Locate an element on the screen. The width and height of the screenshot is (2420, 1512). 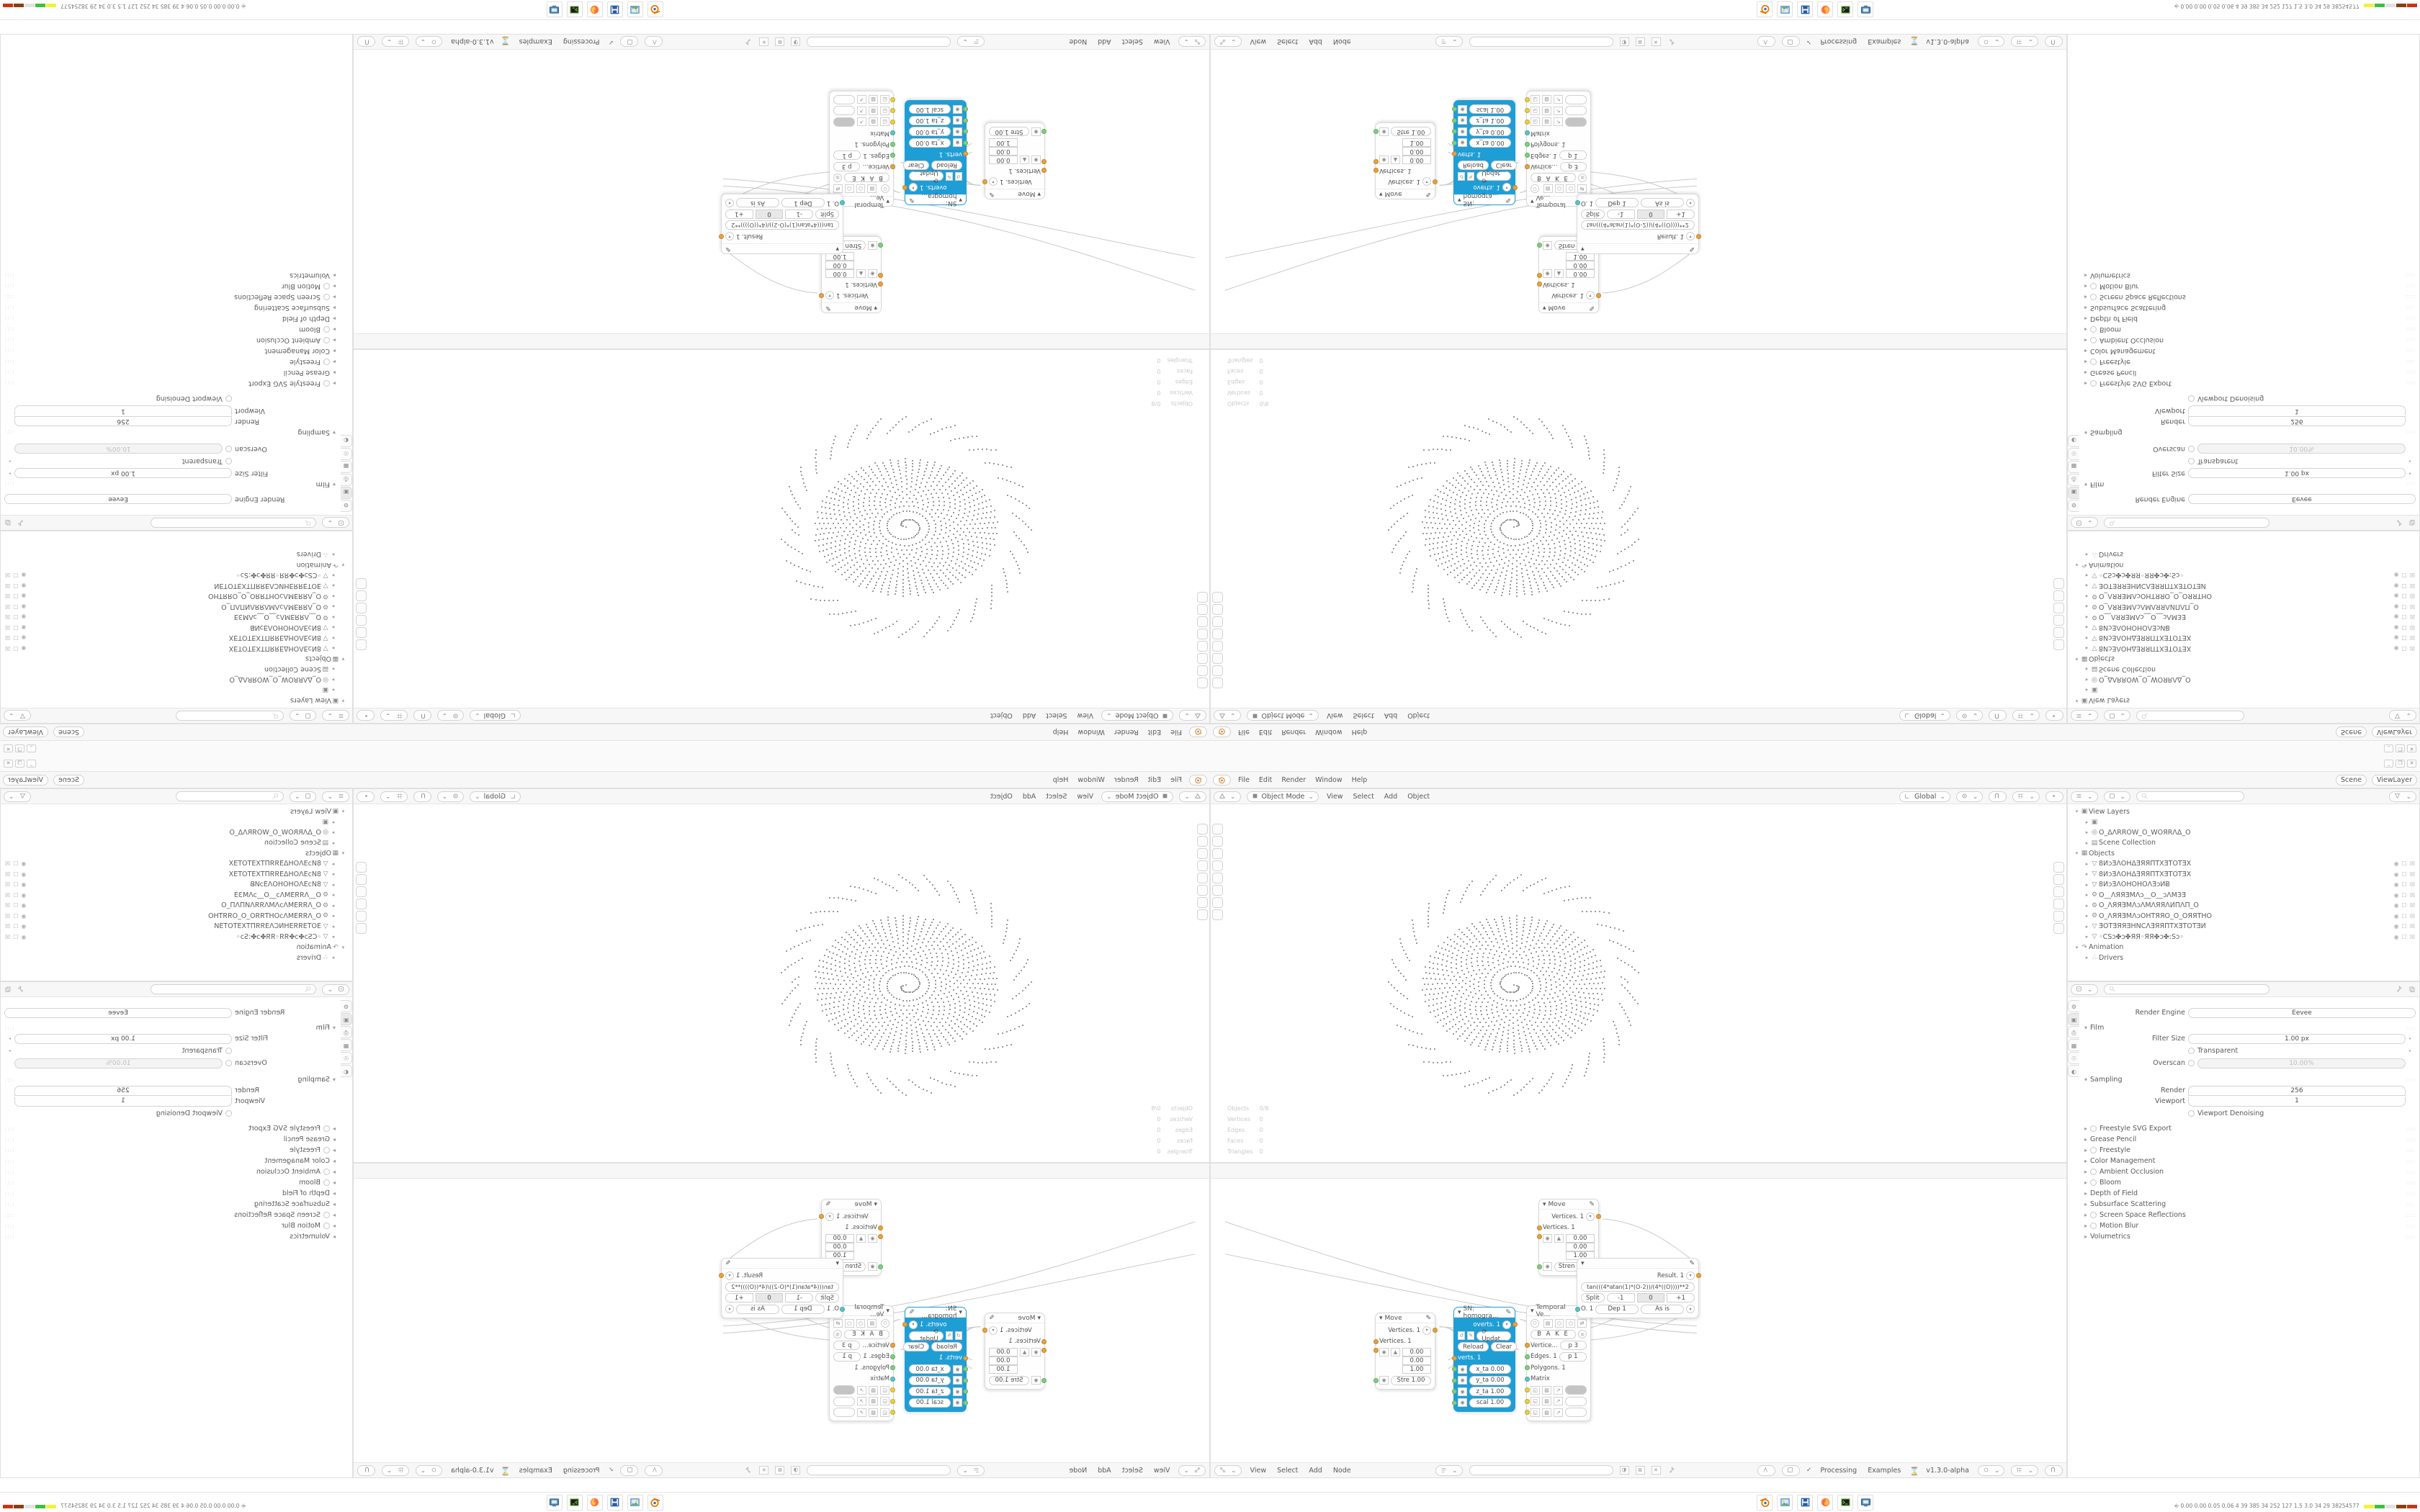
node-move-a: ▾ Move ✎ Vertices. 1 ▾ Vertices. 1 is located at coordinates (1405, 160).